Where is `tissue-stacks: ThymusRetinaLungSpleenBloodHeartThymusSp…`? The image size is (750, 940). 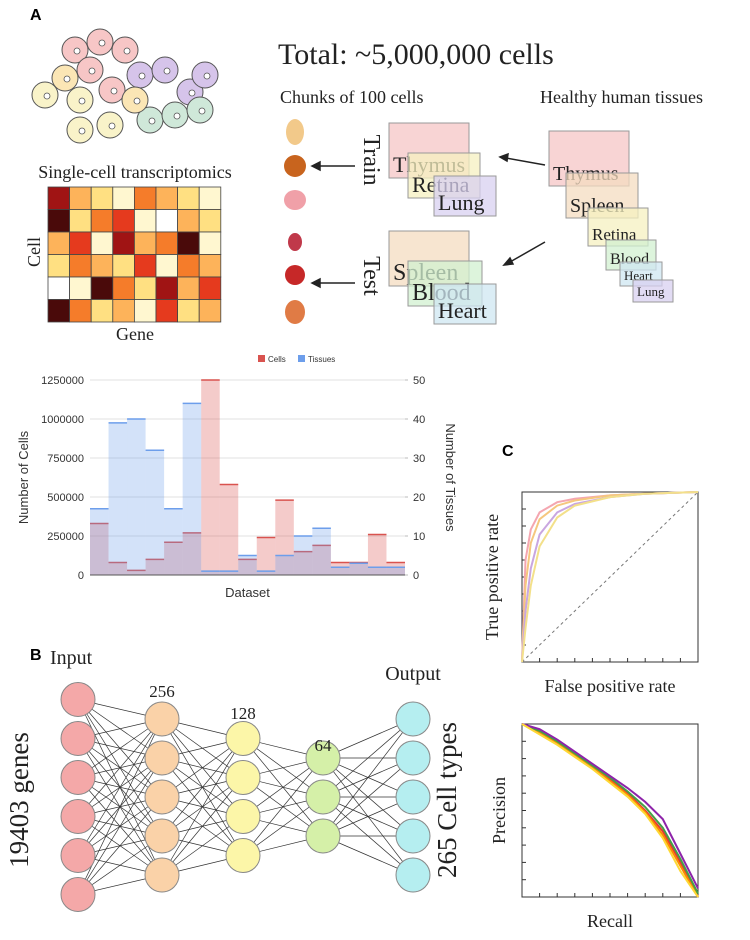
tissue-stacks: ThymusRetinaLungSpleenBloodHeartThymusSp… is located at coordinates (531, 223).